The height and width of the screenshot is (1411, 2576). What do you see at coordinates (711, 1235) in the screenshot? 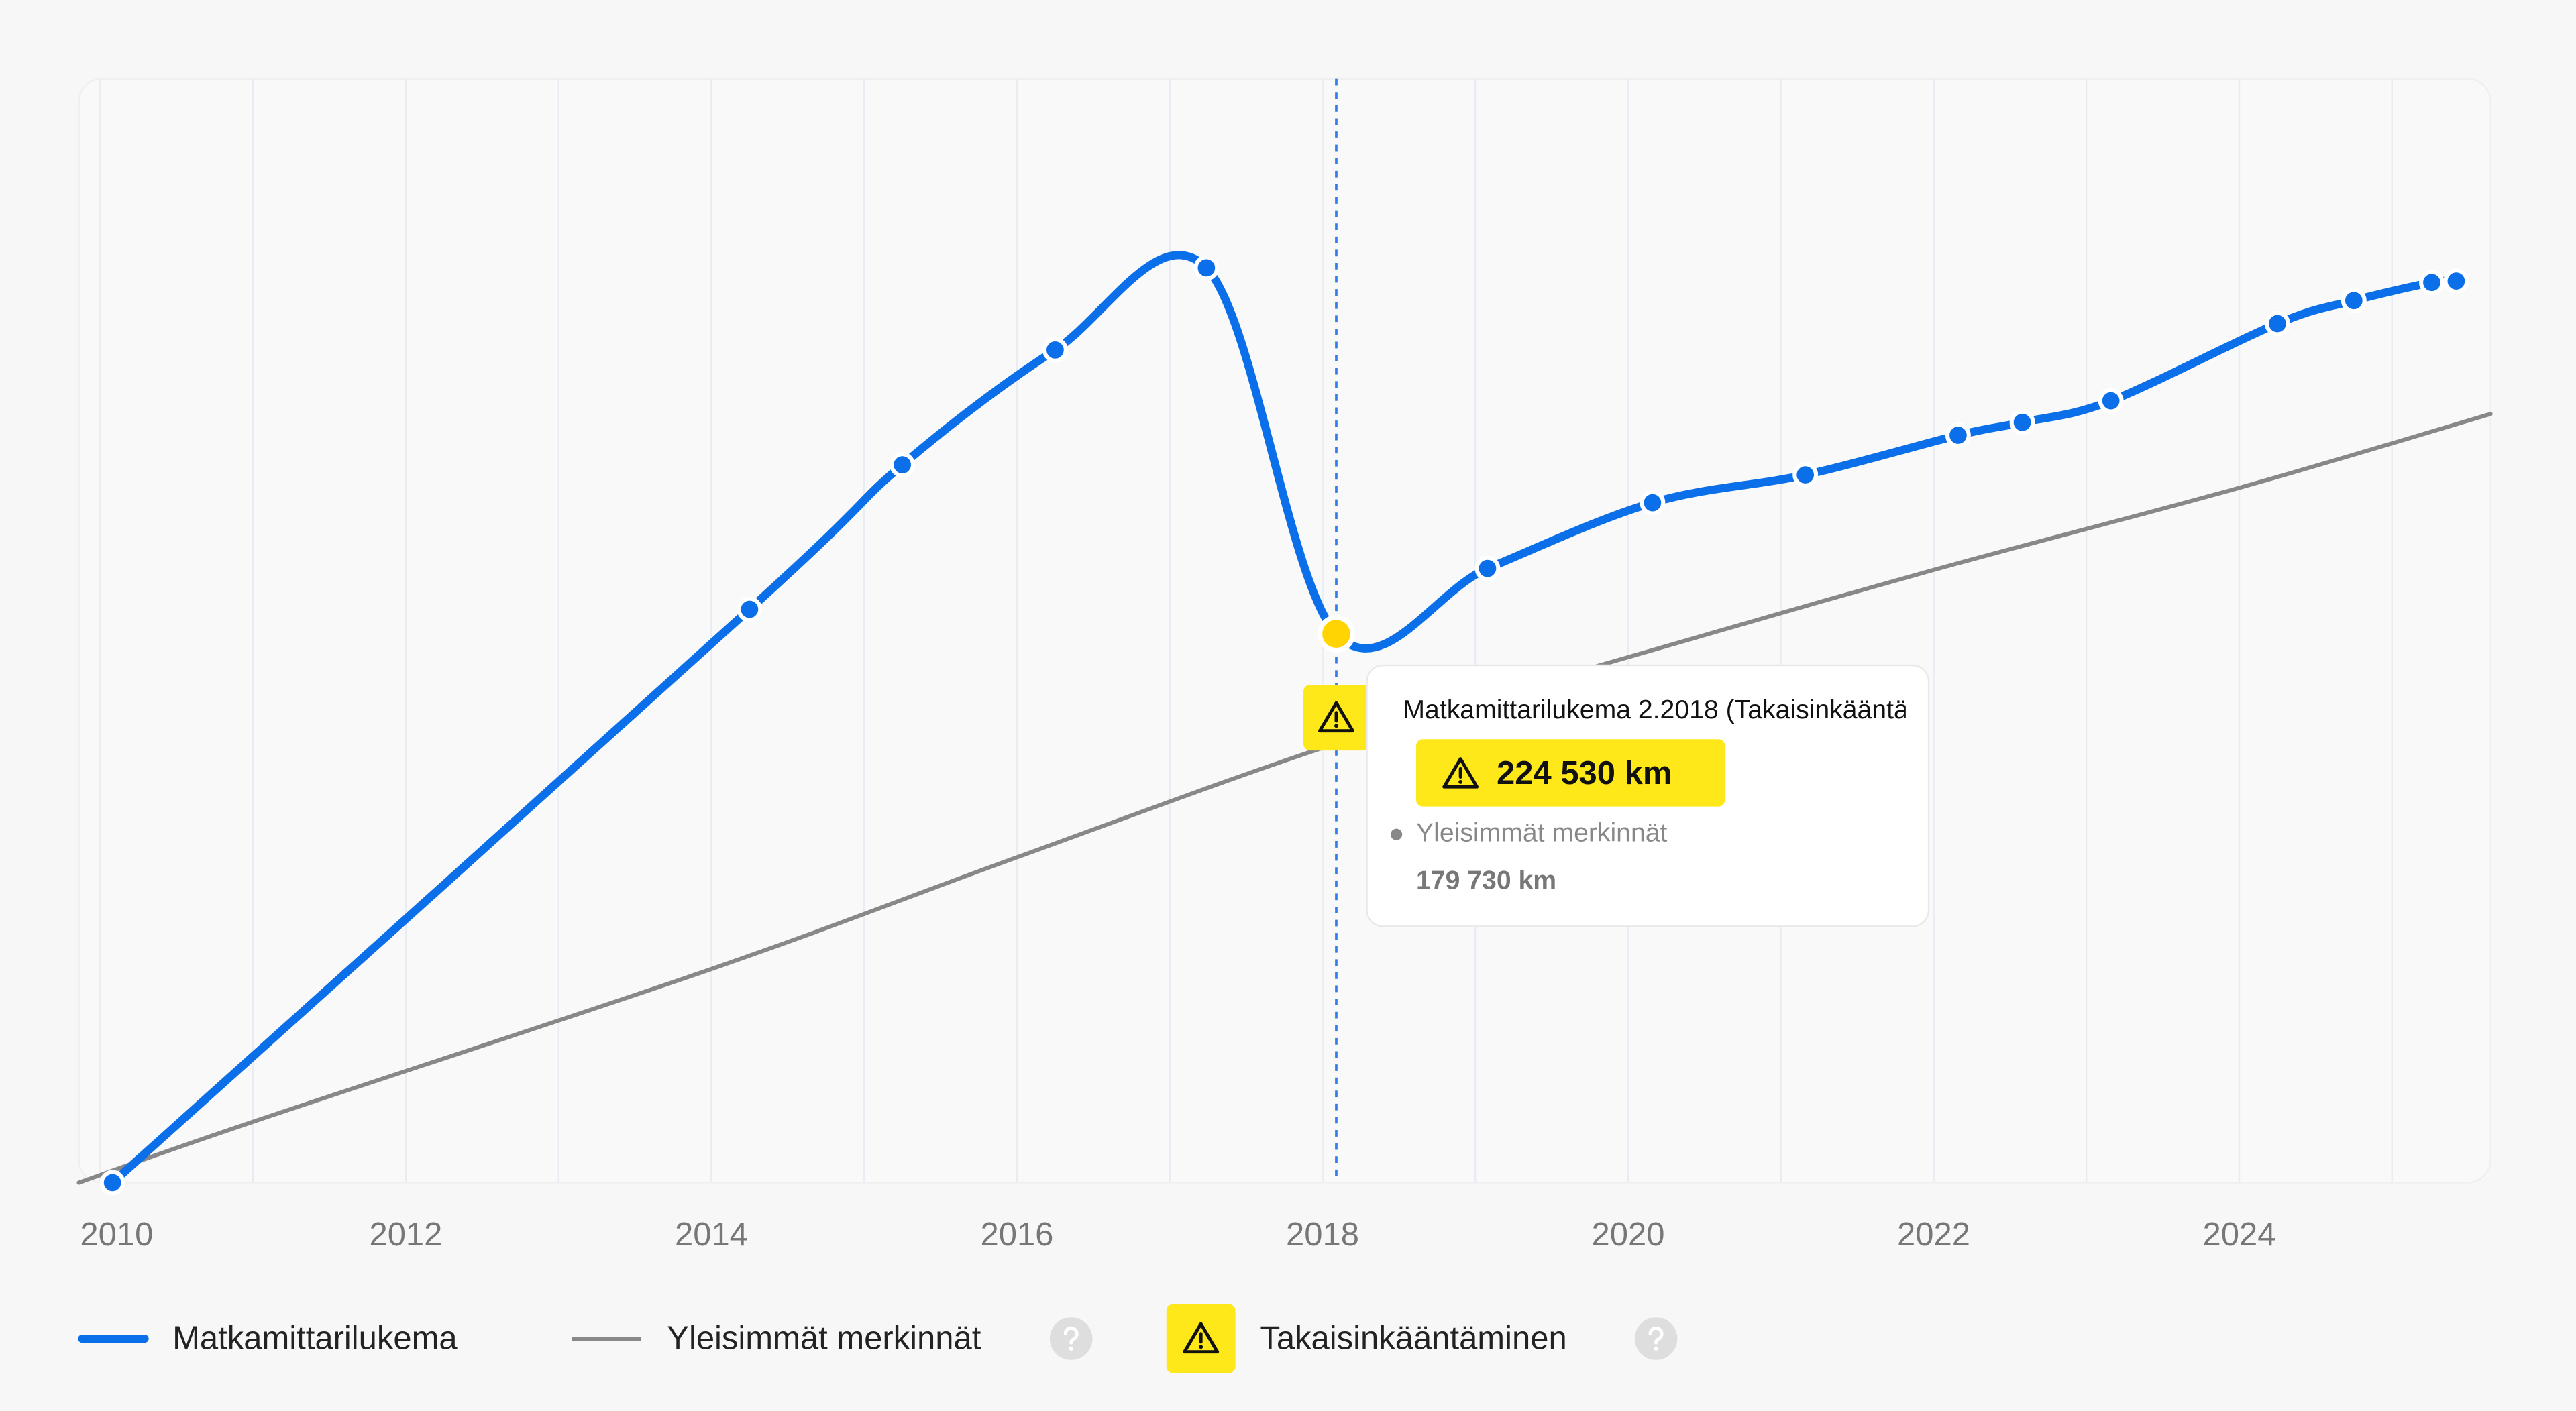
I see `x-tick-label: 2014` at bounding box center [711, 1235].